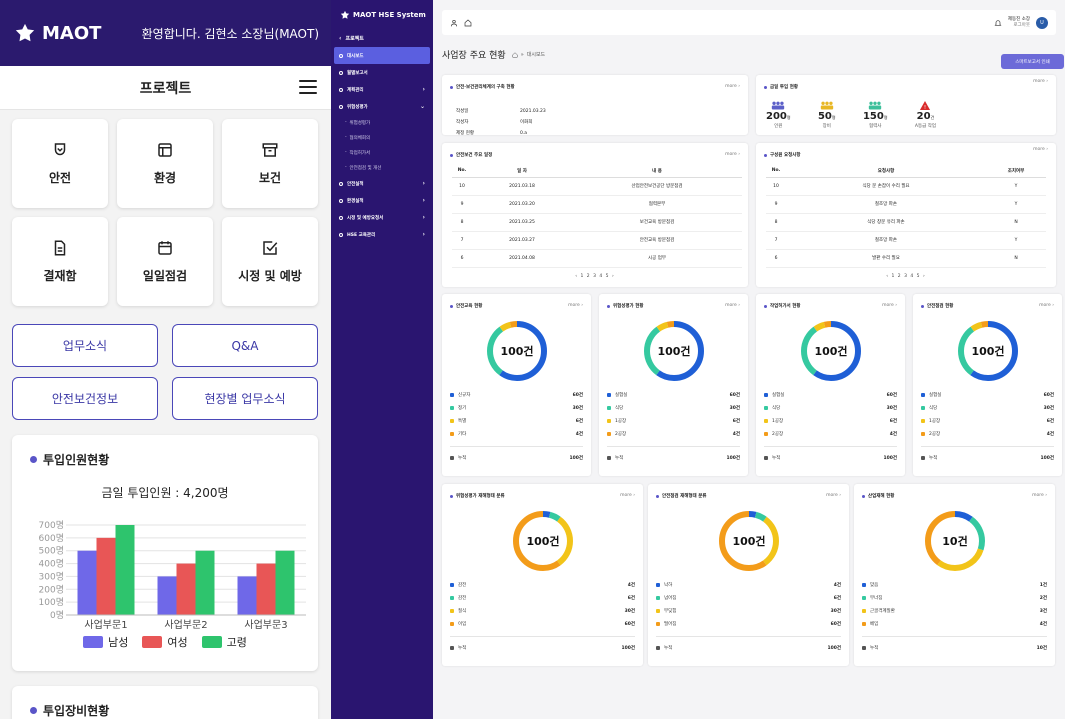 The width and height of the screenshot is (1065, 719). I want to click on menu-tile-2: 환경, so click(165, 163).